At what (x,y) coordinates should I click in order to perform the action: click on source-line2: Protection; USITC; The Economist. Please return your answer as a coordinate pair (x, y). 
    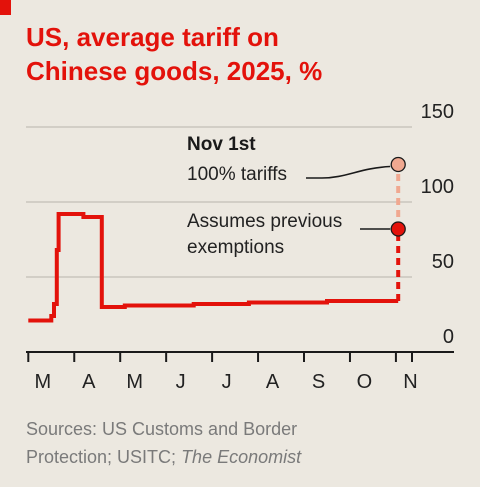
    Looking at the image, I should click on (246, 457).